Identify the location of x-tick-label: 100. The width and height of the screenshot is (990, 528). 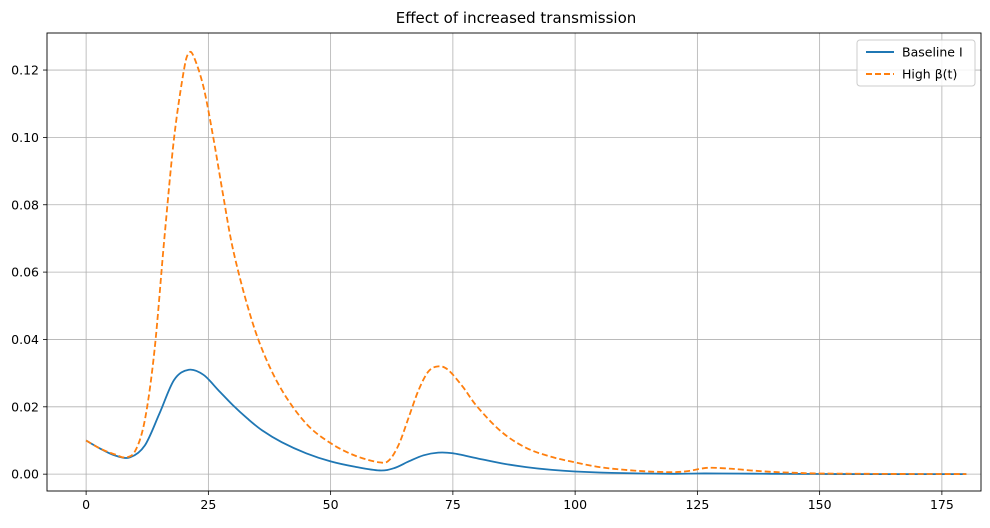
(575, 504).